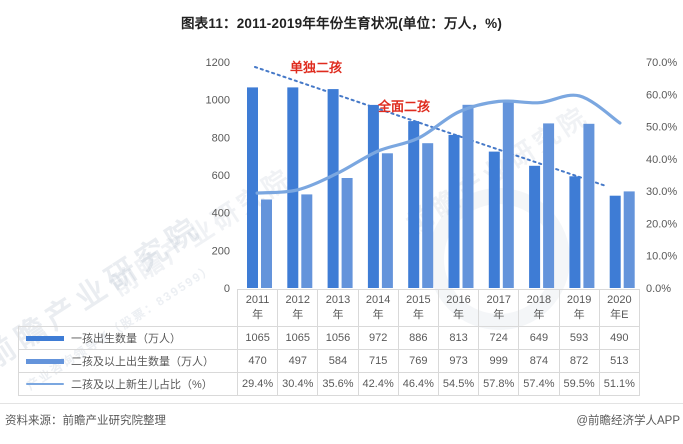 The width and height of the screenshot is (683, 444). Describe the element at coordinates (418, 361) in the screenshot. I see `table-value-cell: 769` at that location.